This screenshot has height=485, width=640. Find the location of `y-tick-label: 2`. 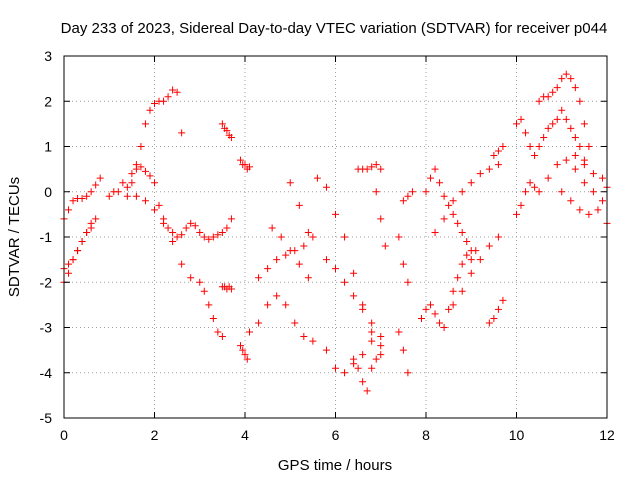

y-tick-label: 2 is located at coordinates (48, 101).